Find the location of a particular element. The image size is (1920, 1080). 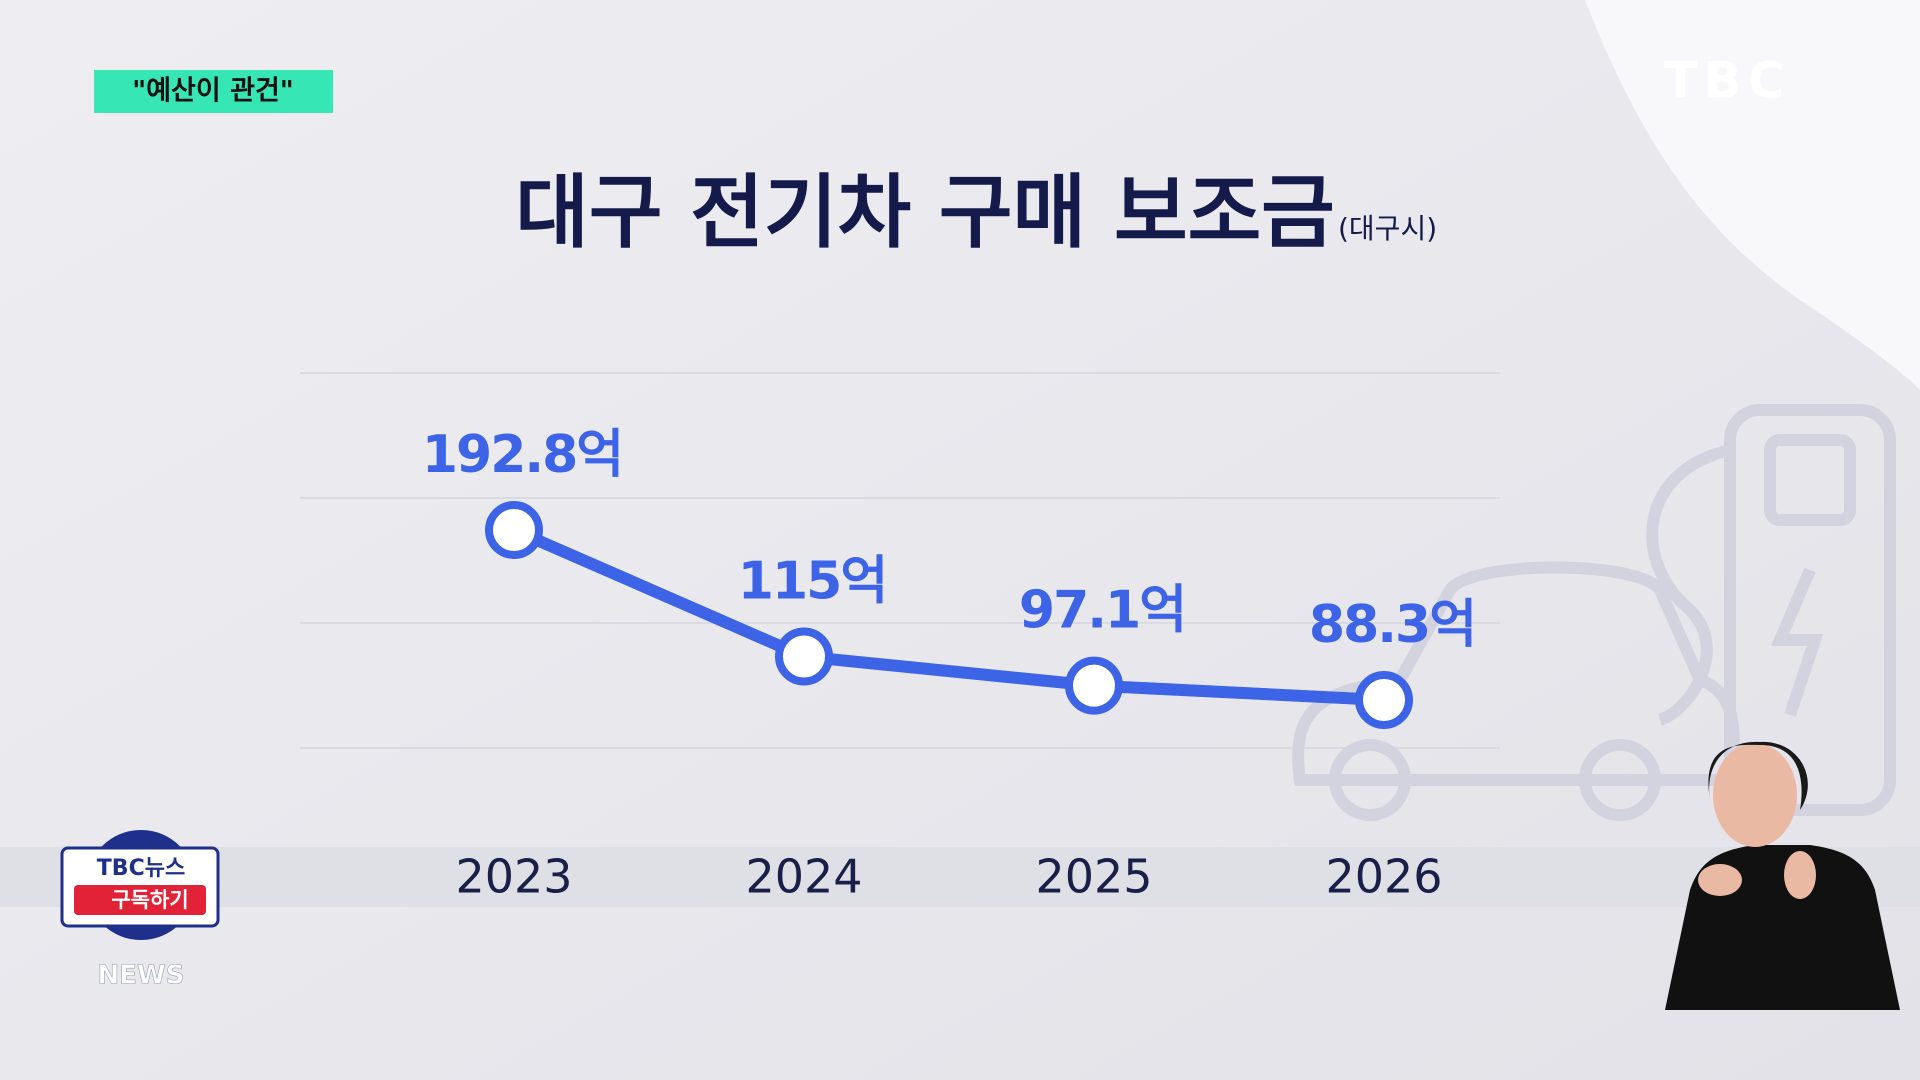

tag: "예산이 관건" is located at coordinates (213, 91).